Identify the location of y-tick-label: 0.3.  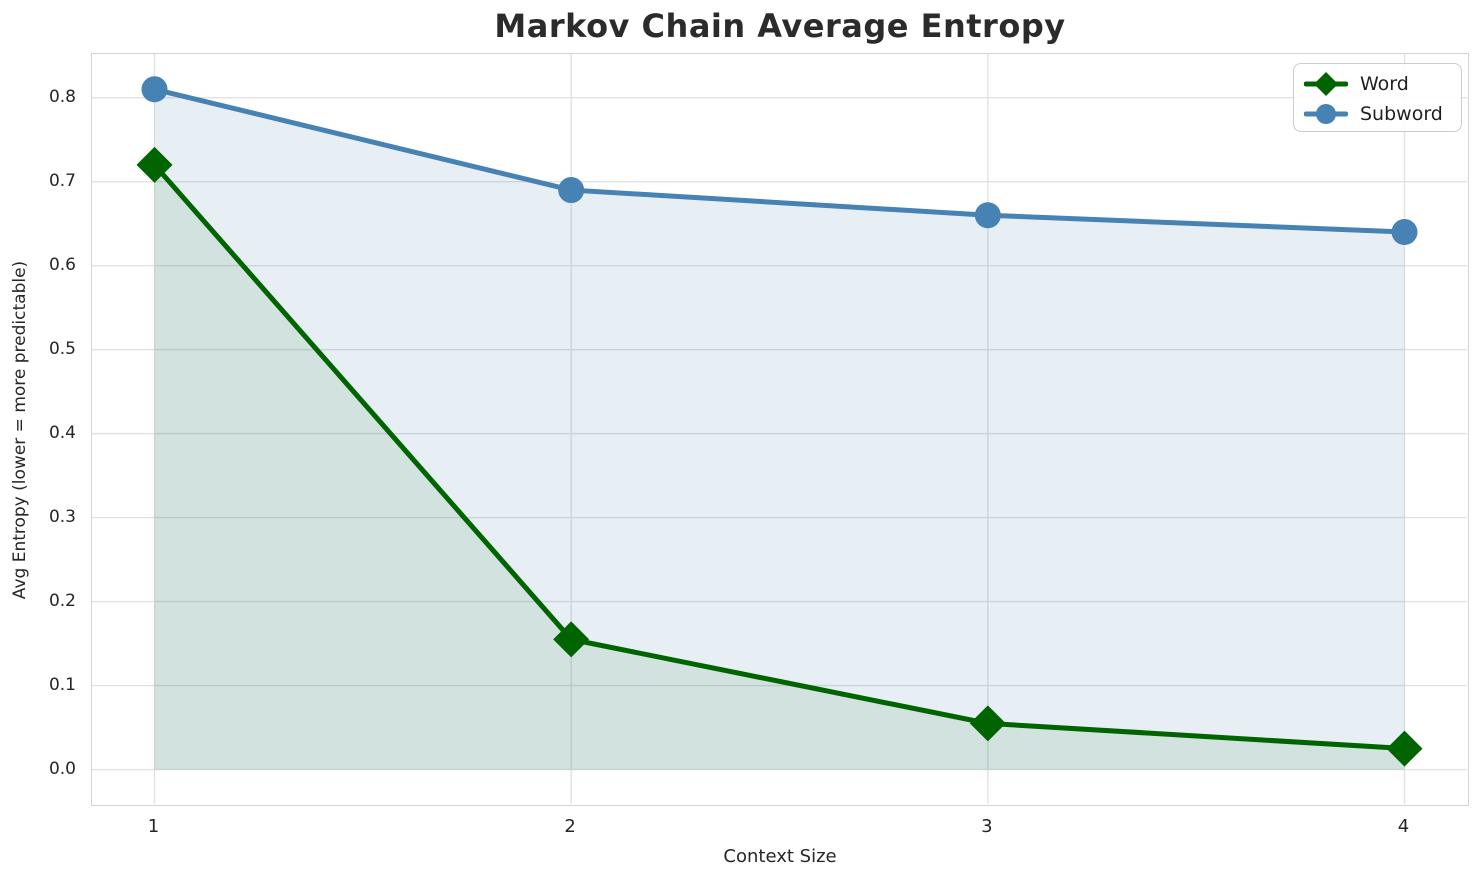
(62, 516).